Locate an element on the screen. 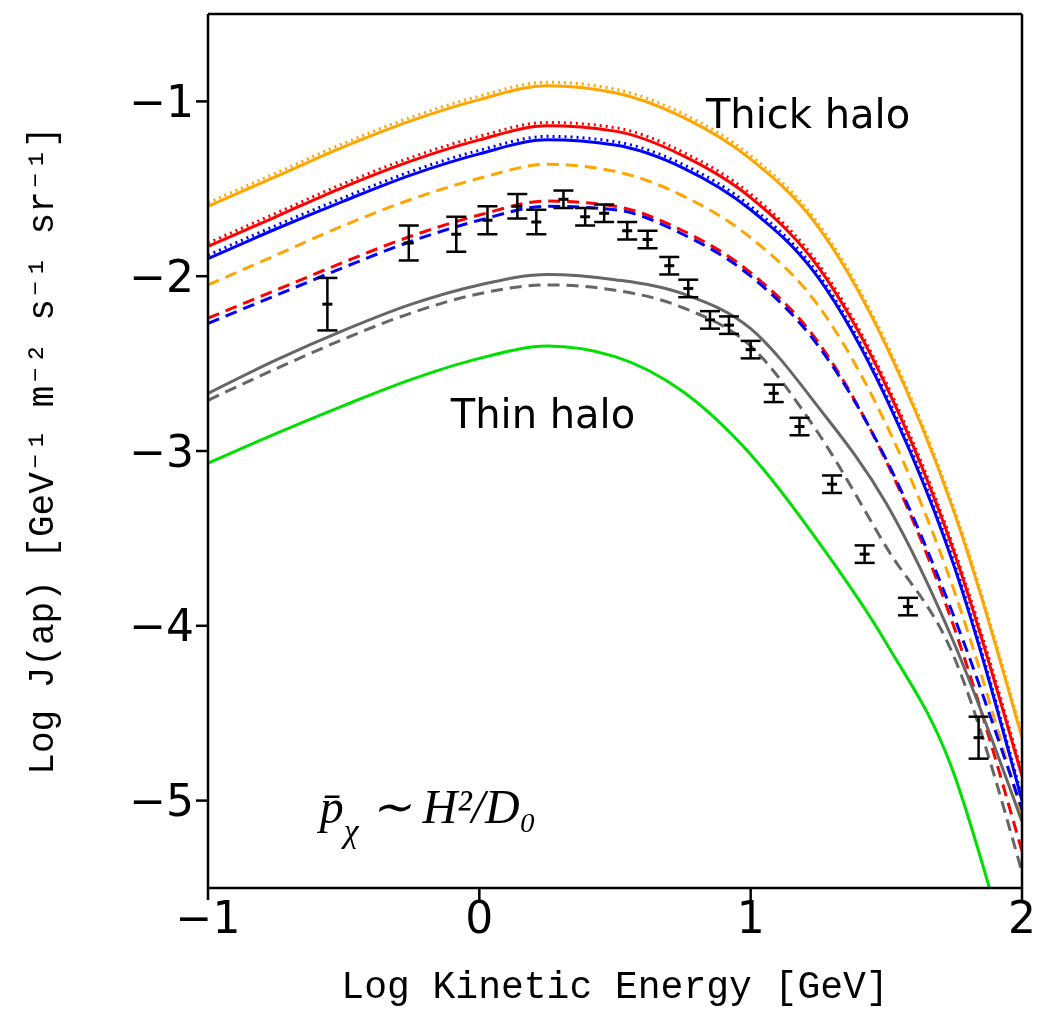  y-tick-label: −2 is located at coordinates (161, 276).